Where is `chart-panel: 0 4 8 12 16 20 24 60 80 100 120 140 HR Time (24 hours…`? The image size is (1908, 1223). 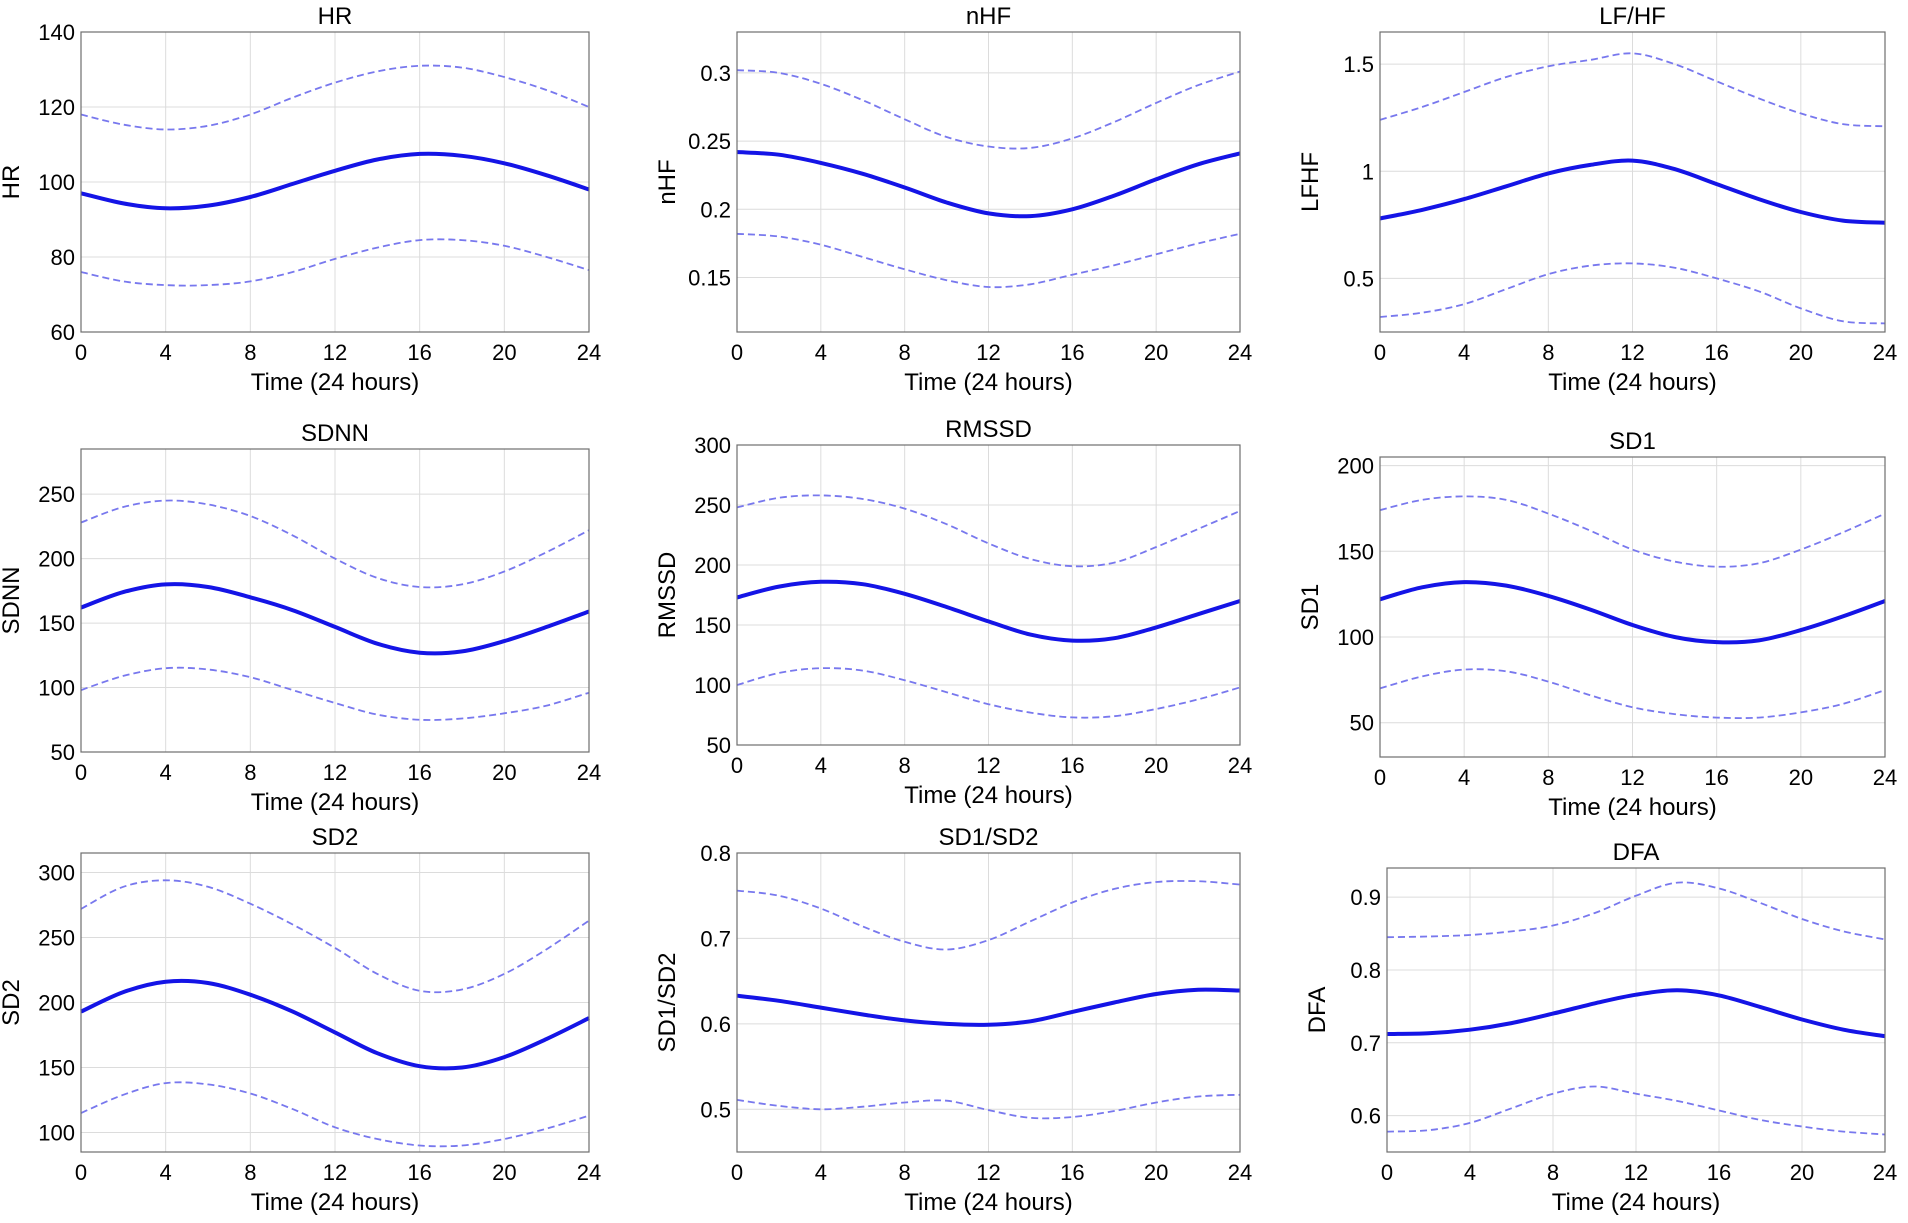
chart-panel: 0 4 8 12 16 20 24 60 80 100 120 140 HR Time (24 hours… is located at coordinates (300, 199).